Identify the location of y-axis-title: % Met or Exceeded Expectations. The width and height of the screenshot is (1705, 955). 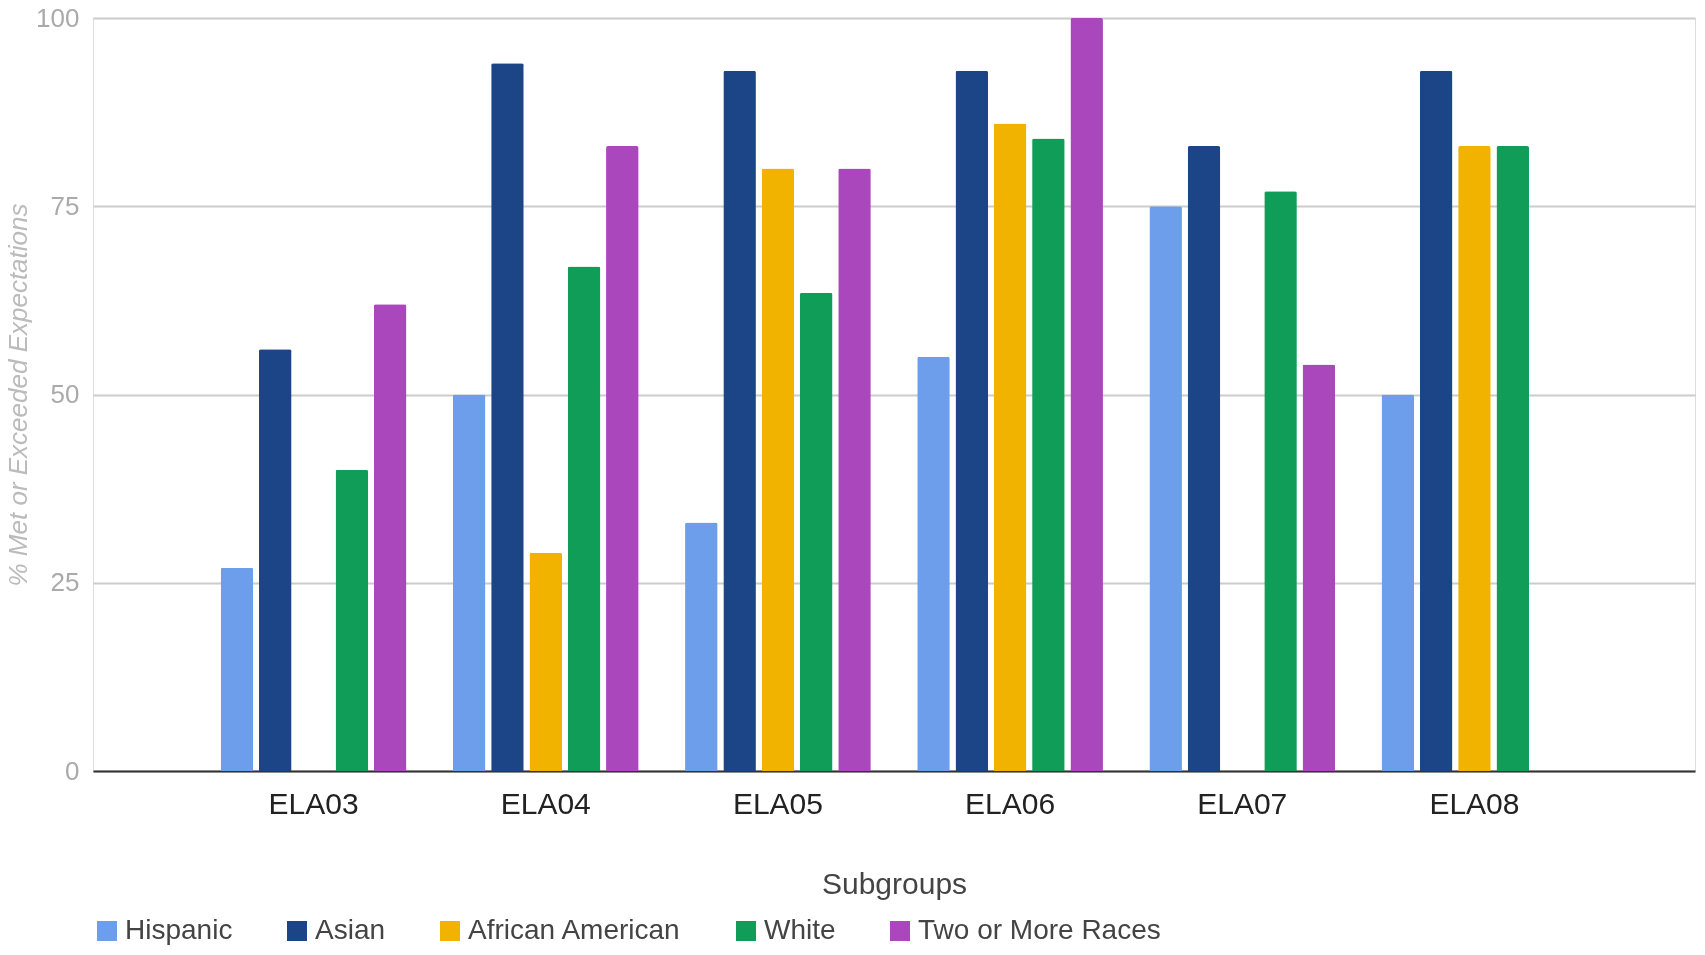
(18, 395).